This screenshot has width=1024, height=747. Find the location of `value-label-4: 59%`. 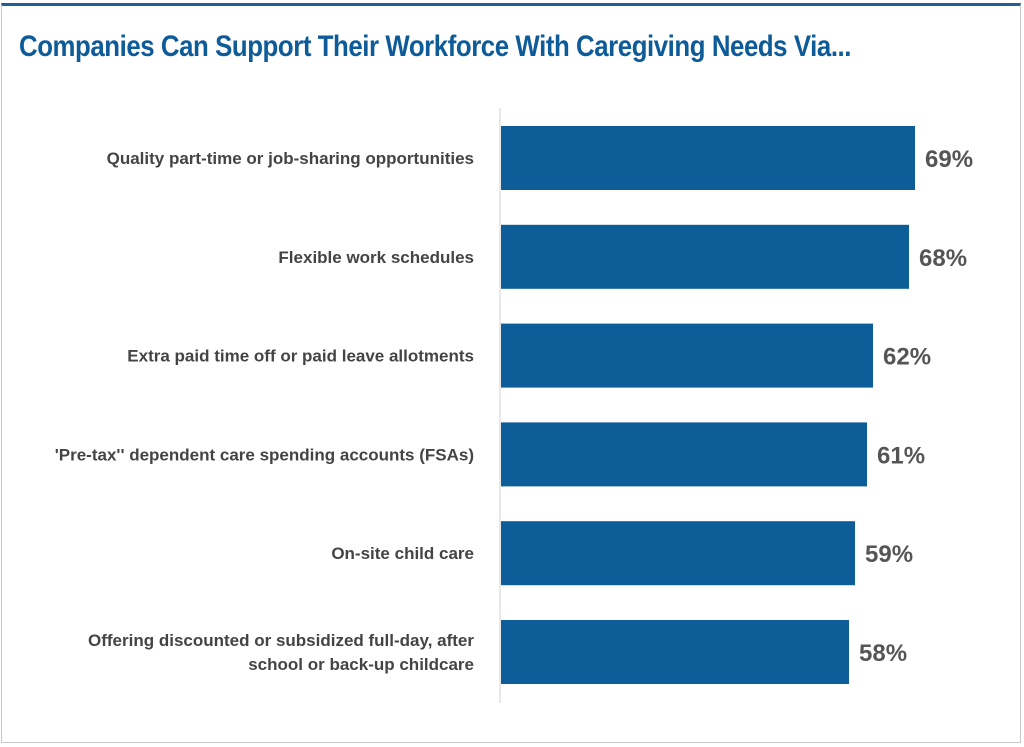

value-label-4: 59% is located at coordinates (889, 554).